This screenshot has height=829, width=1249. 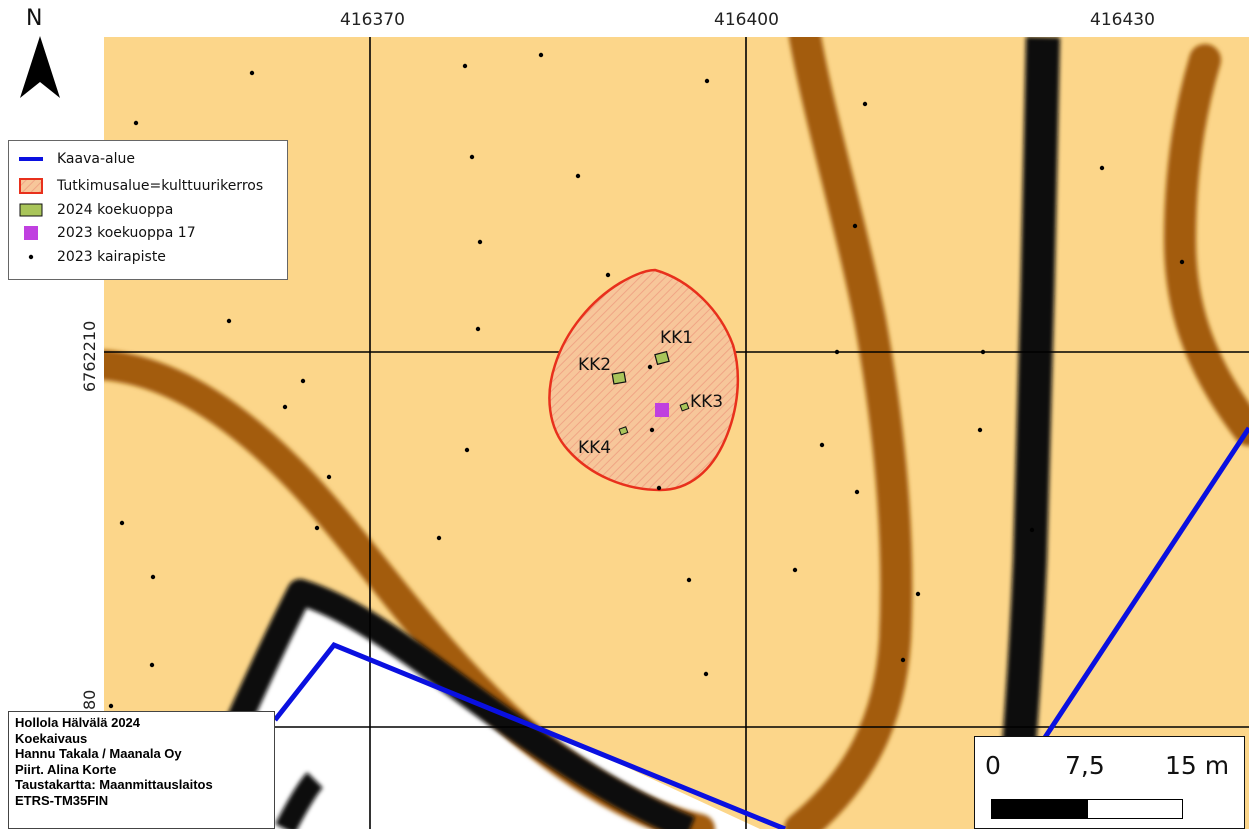 What do you see at coordinates (51, 738) in the screenshot?
I see `credits-line: Koekaivaus` at bounding box center [51, 738].